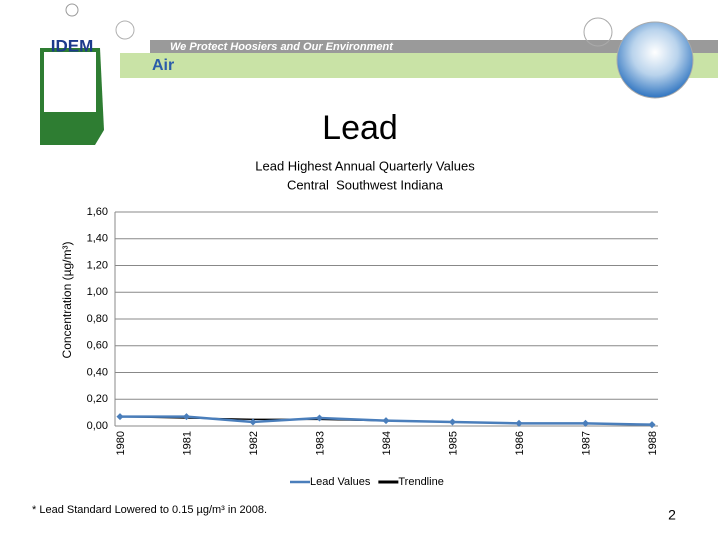 The width and height of the screenshot is (720, 540). Describe the element at coordinates (97, 292) in the screenshot. I see `y-tick-label: 1,00` at that location.